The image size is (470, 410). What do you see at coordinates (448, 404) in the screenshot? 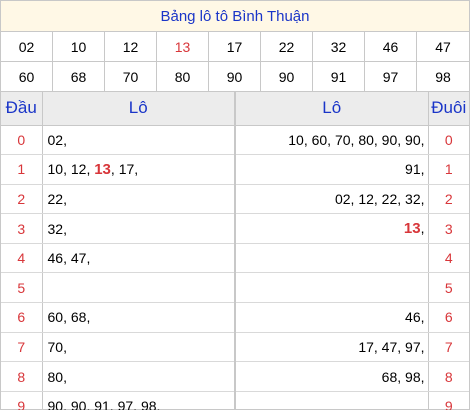
I see `duoi-digit: 9` at bounding box center [448, 404].